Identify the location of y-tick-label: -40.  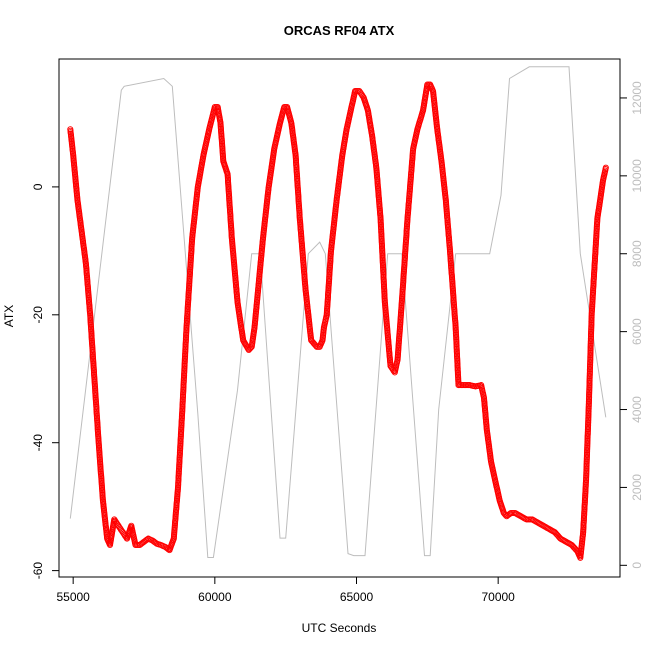
(38, 443).